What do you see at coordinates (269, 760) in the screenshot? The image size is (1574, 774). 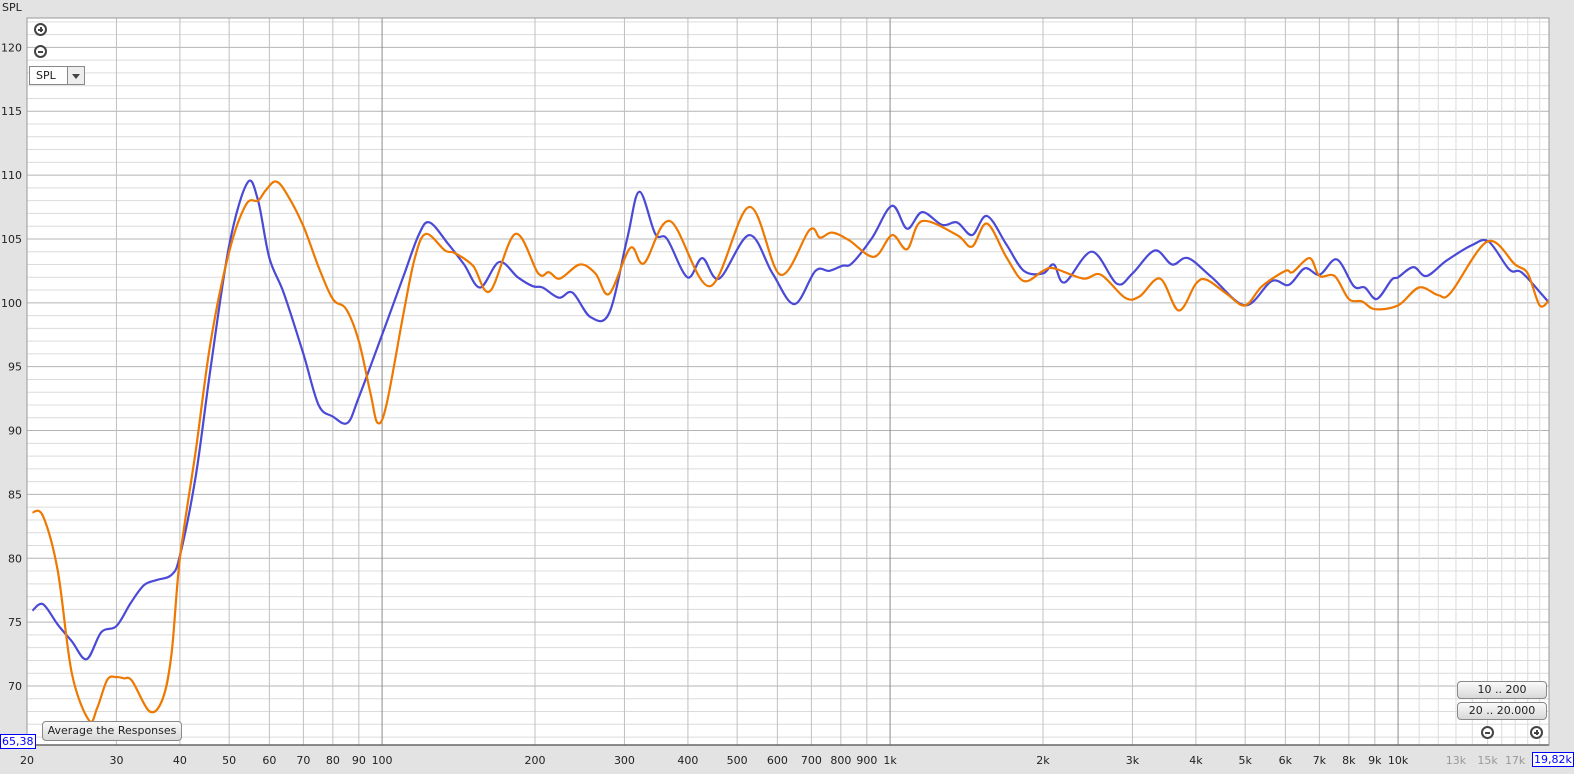 I see `x-tick-label: 60` at bounding box center [269, 760].